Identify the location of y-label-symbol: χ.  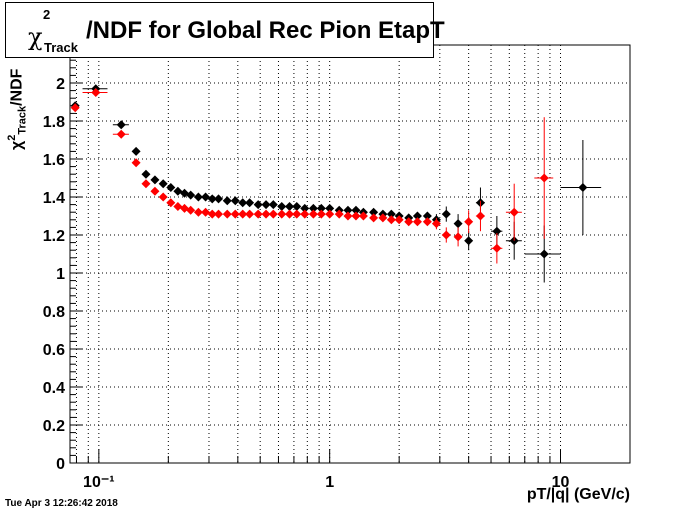
(17, 145).